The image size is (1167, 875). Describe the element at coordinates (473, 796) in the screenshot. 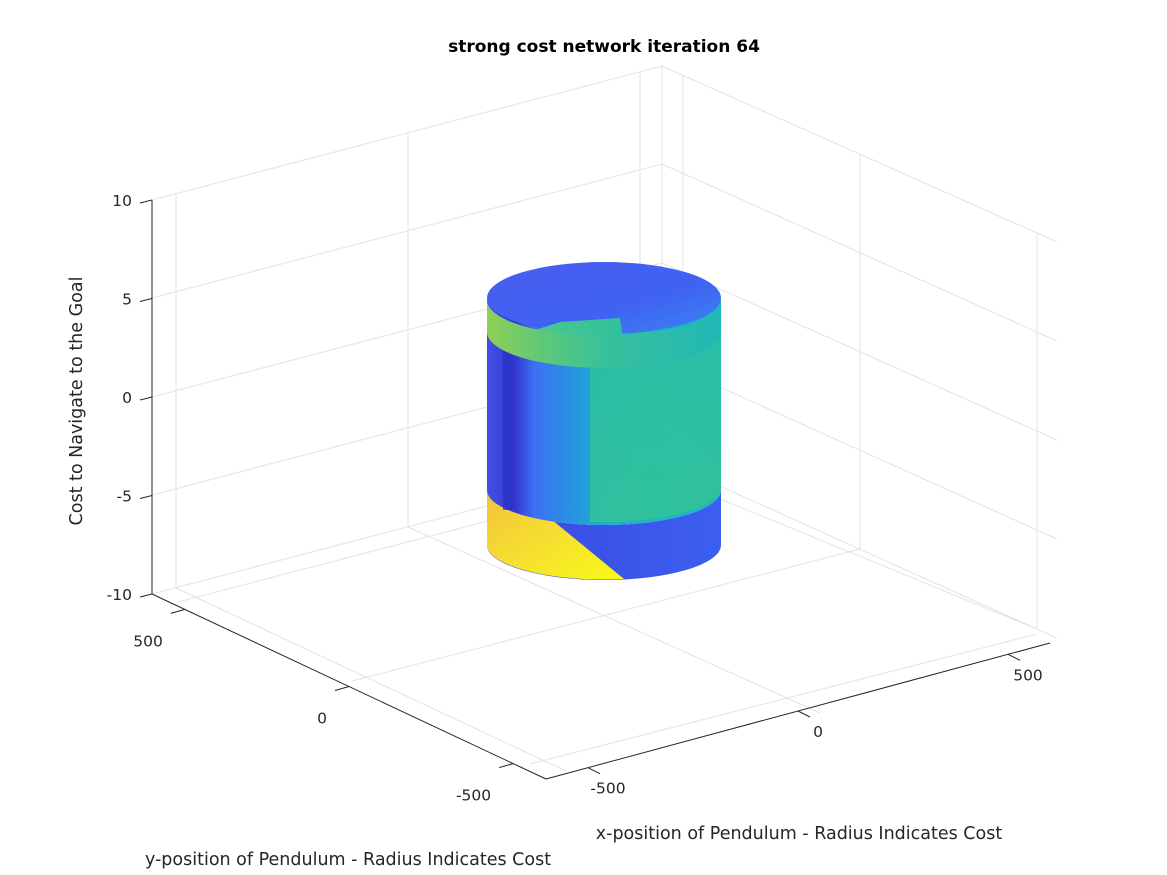

I see `y-tick-label: -500` at that location.